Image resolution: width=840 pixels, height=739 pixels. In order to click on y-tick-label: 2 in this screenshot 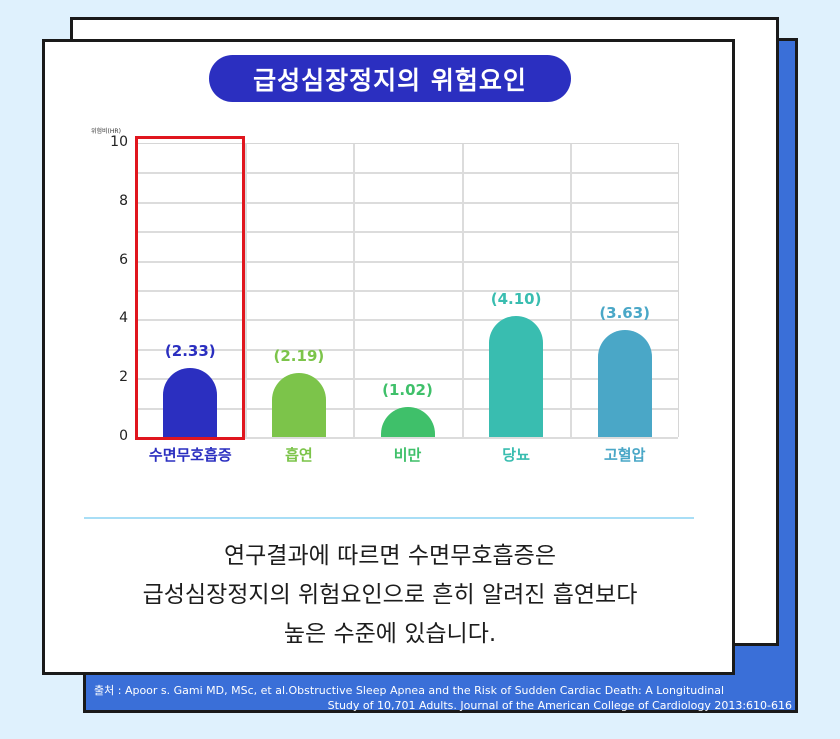, I will do `click(123, 377)`.